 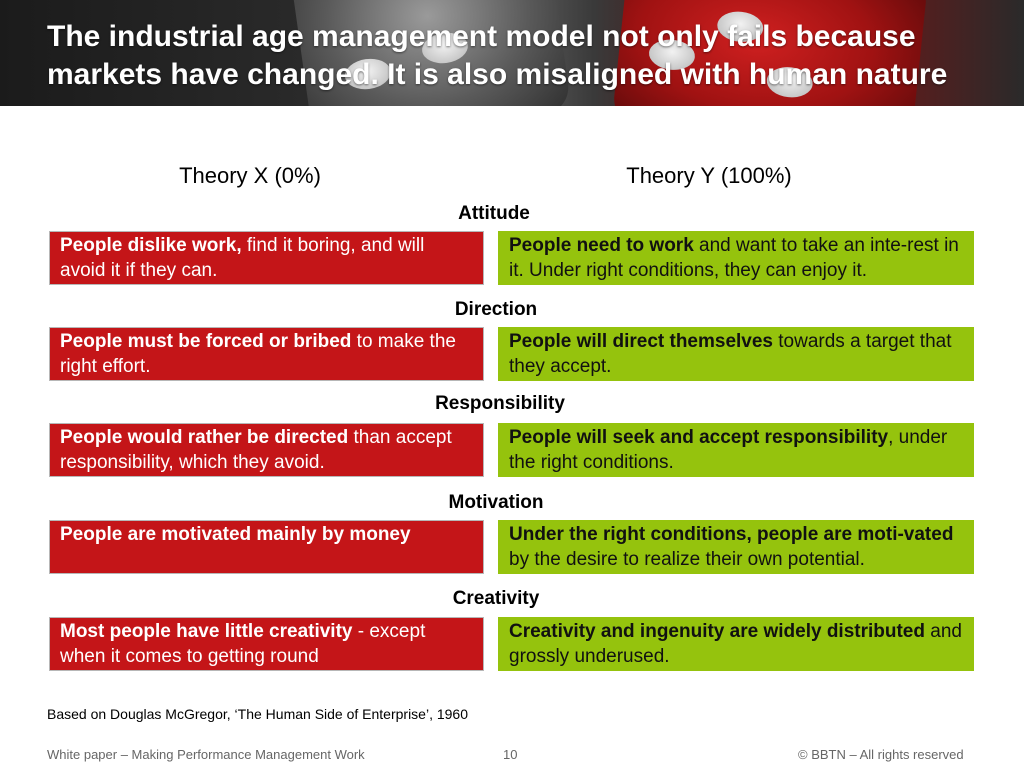 What do you see at coordinates (496, 502) in the screenshot?
I see `category-motivation: Motivation` at bounding box center [496, 502].